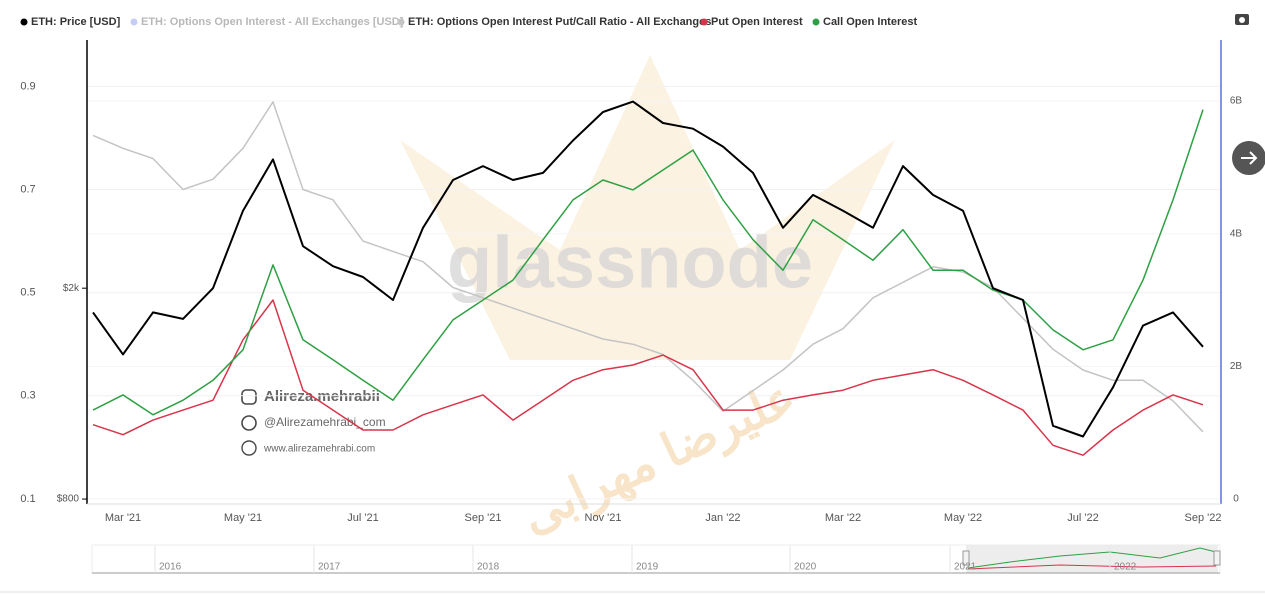  What do you see at coordinates (27, 396) in the screenshot?
I see `y-tick-label: 0.3` at bounding box center [27, 396].